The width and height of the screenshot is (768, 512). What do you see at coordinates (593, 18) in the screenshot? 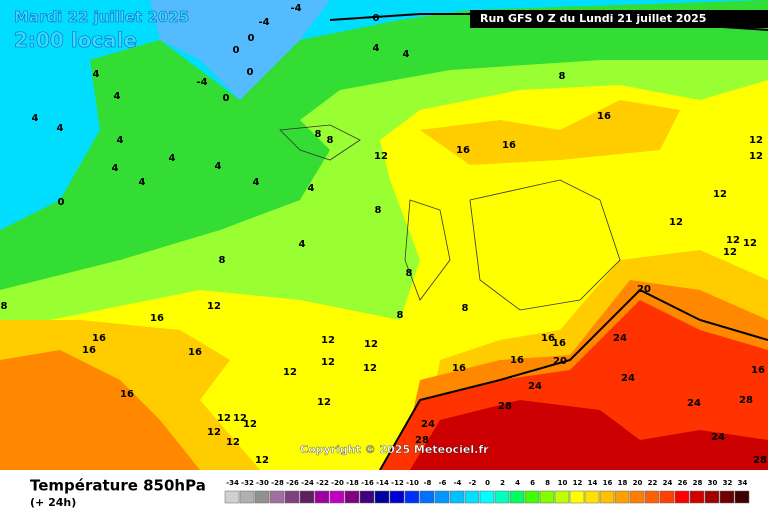
I see `run-info: Run GFS 0 Z du Lundi 21 juillet 2025` at bounding box center [593, 18].